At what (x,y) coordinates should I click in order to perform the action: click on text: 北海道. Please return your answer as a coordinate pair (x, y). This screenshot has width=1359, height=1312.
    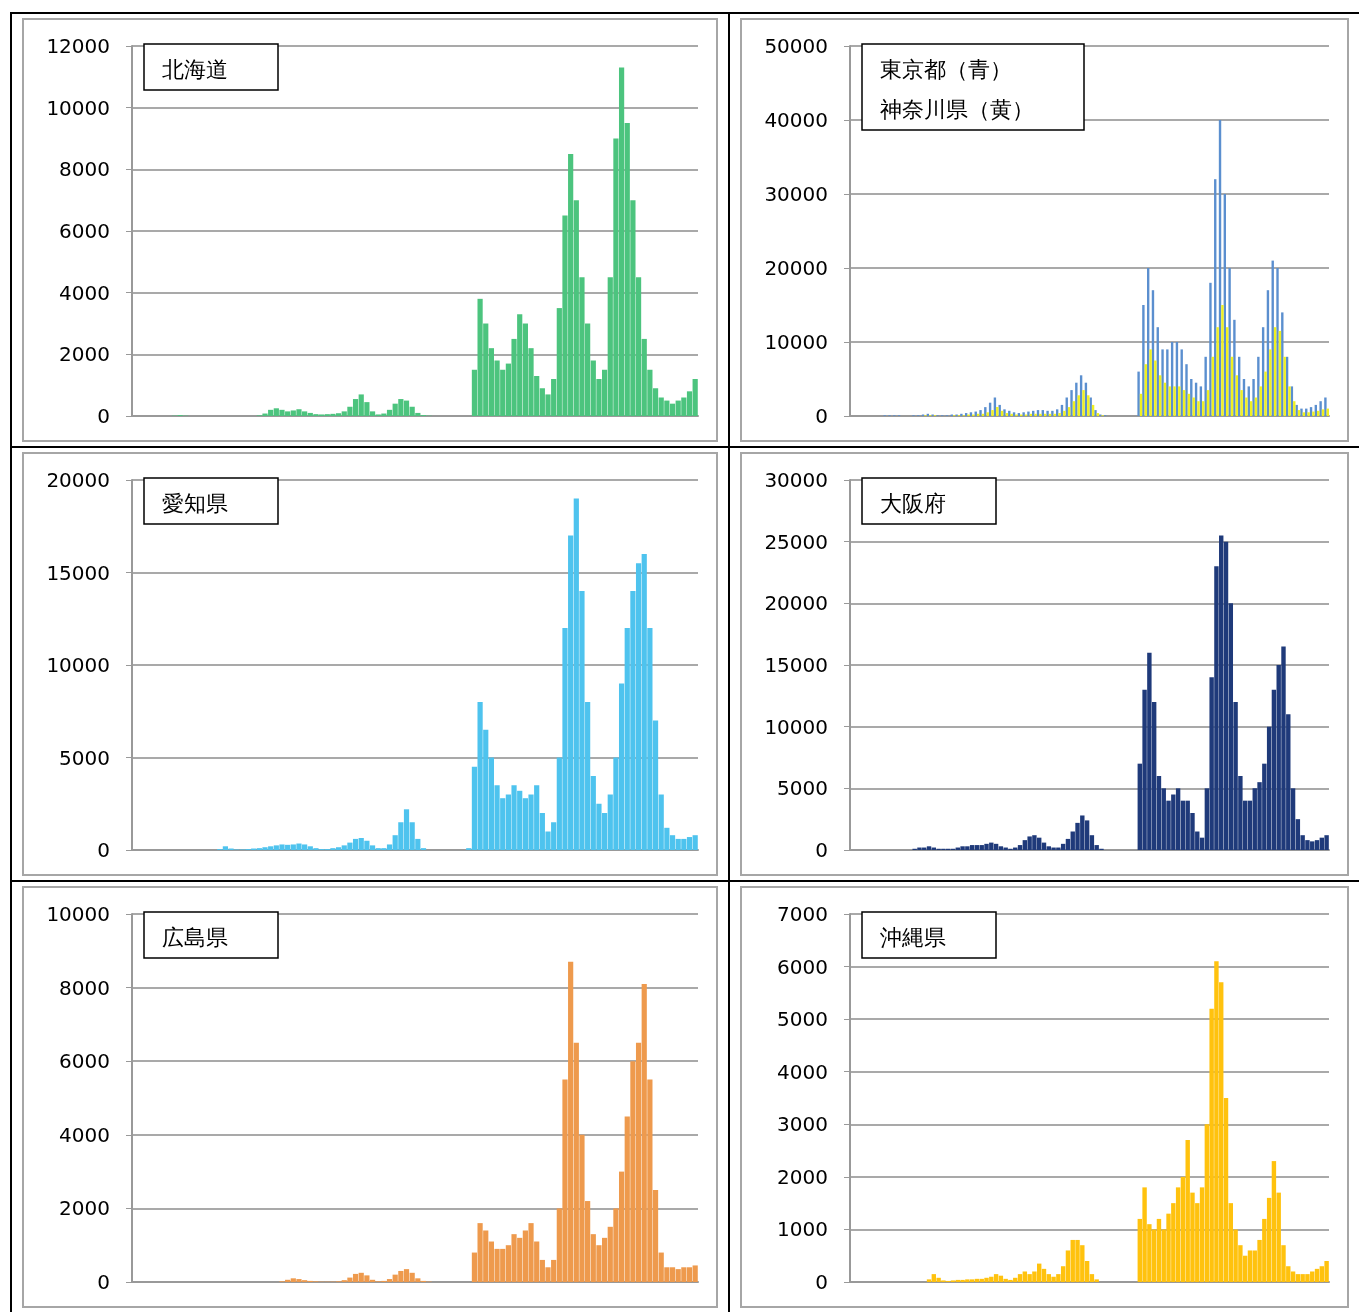
    Looking at the image, I should click on (195, 69).